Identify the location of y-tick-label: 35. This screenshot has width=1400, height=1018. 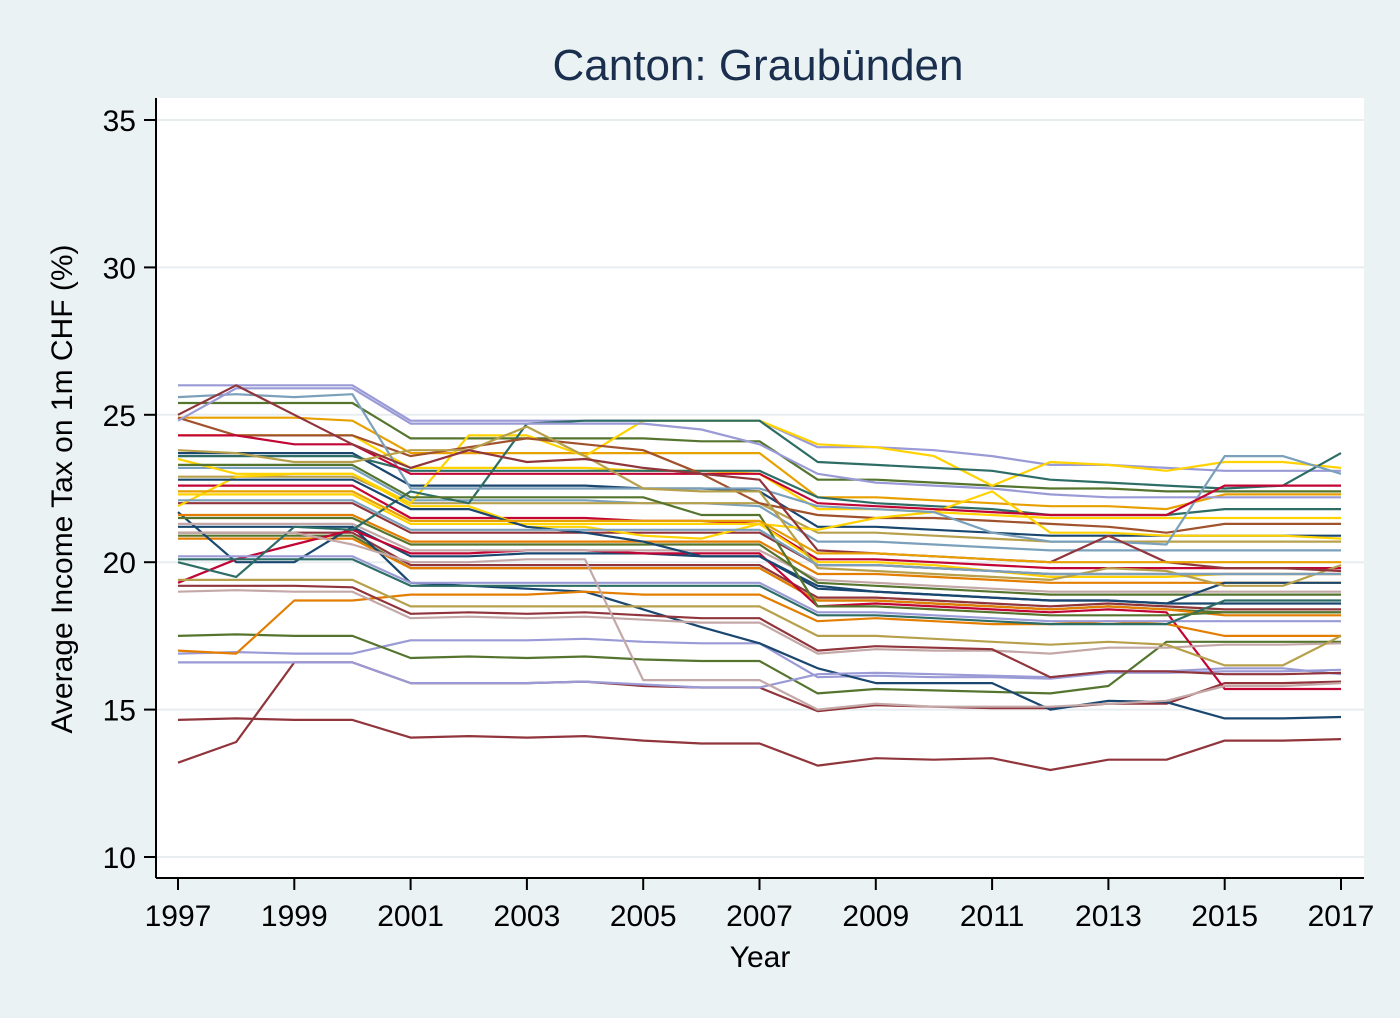
(119, 121).